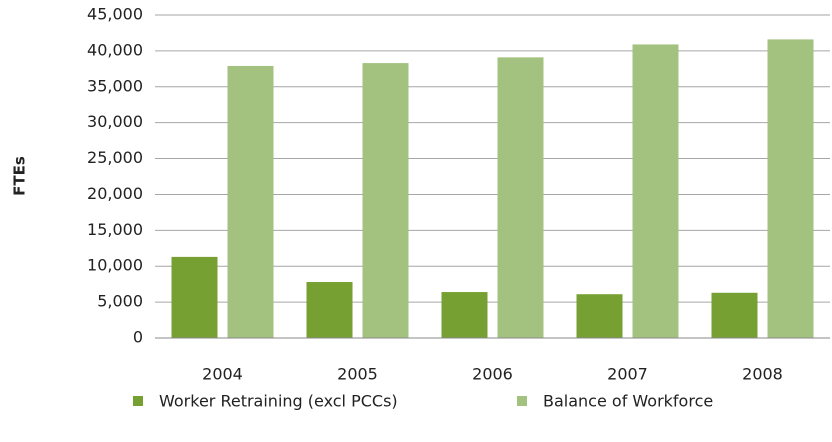  What do you see at coordinates (115, 85) in the screenshot?
I see `y-tick-label: 35,000` at bounding box center [115, 85].